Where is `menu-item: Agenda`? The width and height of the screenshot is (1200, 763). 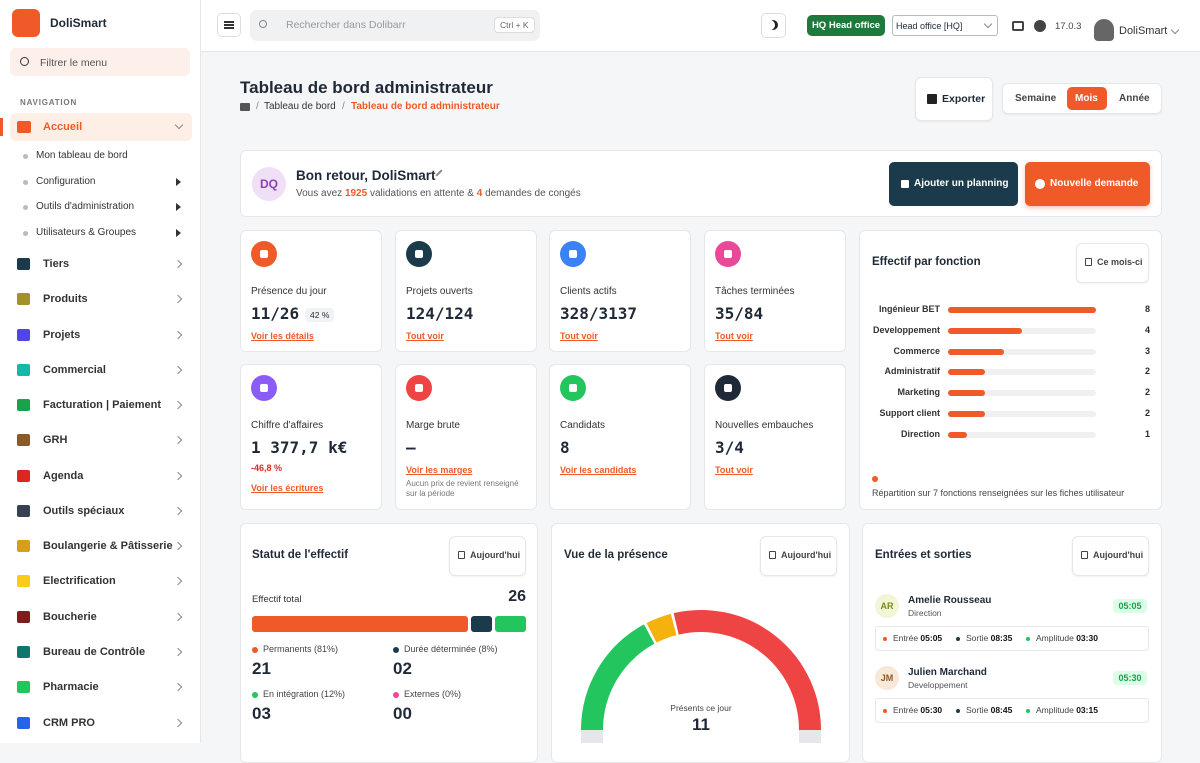 menu-item: Agenda is located at coordinates (63, 475).